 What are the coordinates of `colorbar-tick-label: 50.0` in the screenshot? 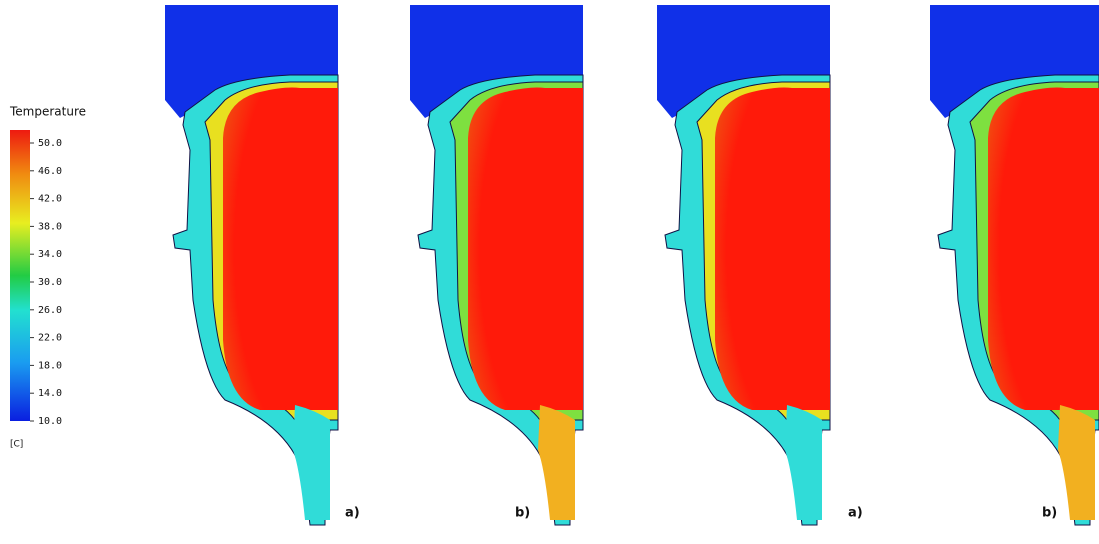 It's located at (50, 143).